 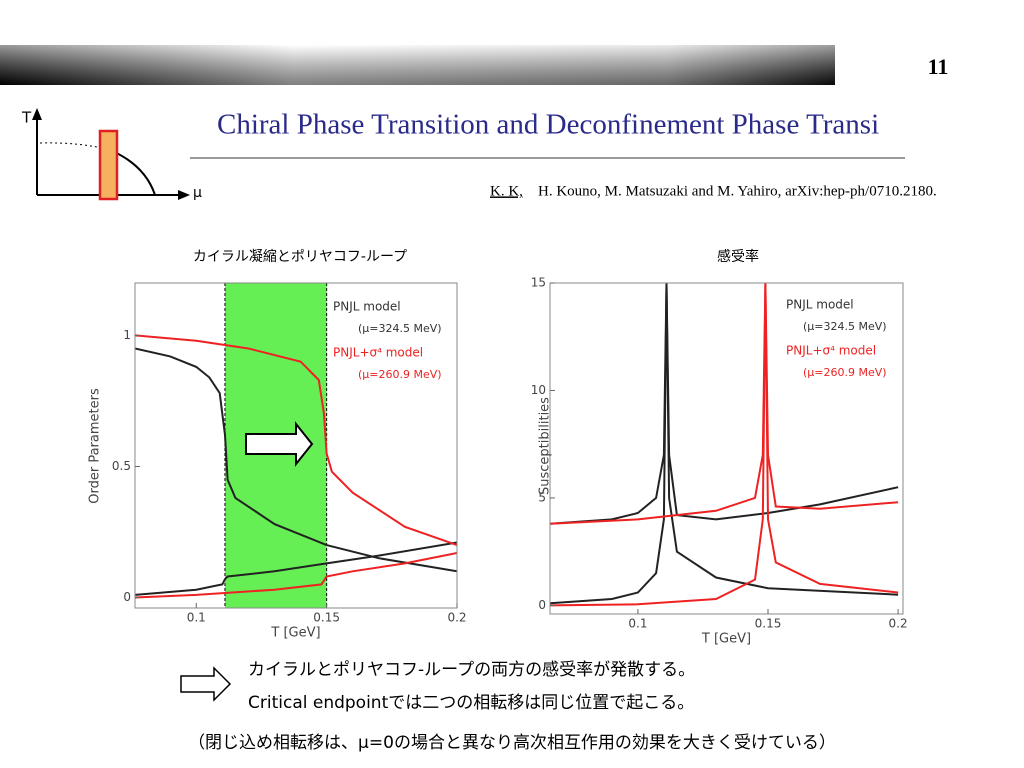 What do you see at coordinates (538, 283) in the screenshot?
I see `y-tick-label: 15` at bounding box center [538, 283].